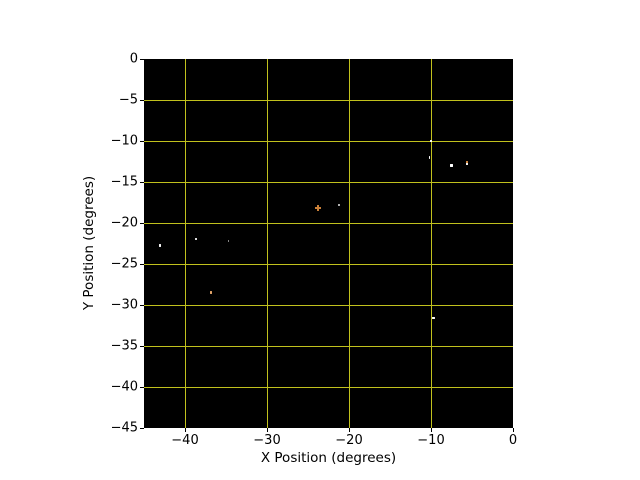 Image resolution: width=640 pixels, height=480 pixels. What do you see at coordinates (267, 440) in the screenshot?
I see `x-tick-label: −30` at bounding box center [267, 440].